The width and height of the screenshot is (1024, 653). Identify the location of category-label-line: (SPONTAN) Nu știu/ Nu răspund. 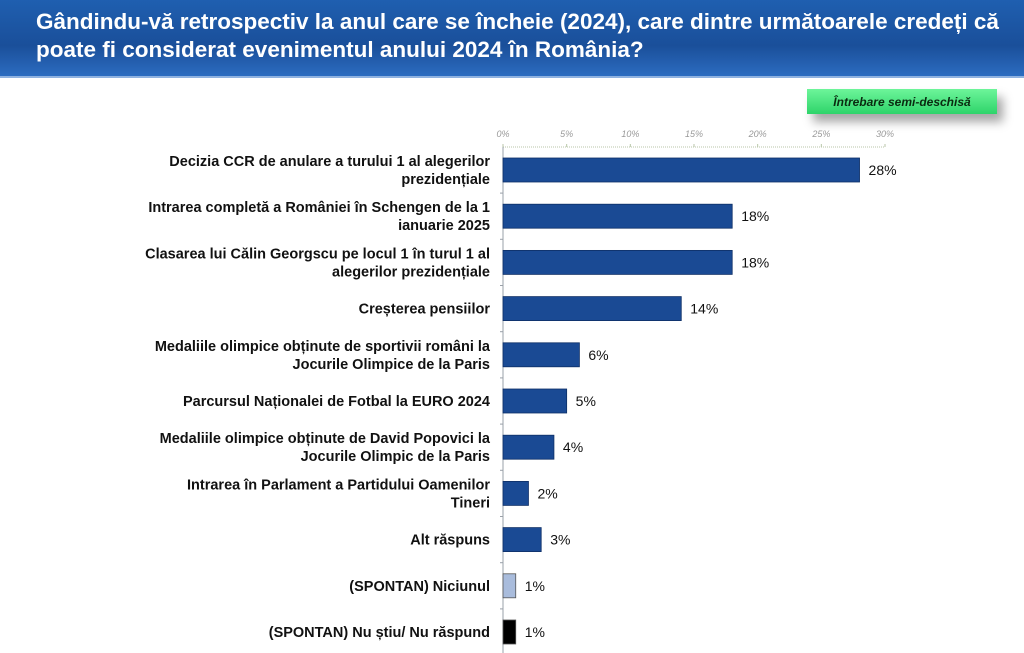
(379, 633).